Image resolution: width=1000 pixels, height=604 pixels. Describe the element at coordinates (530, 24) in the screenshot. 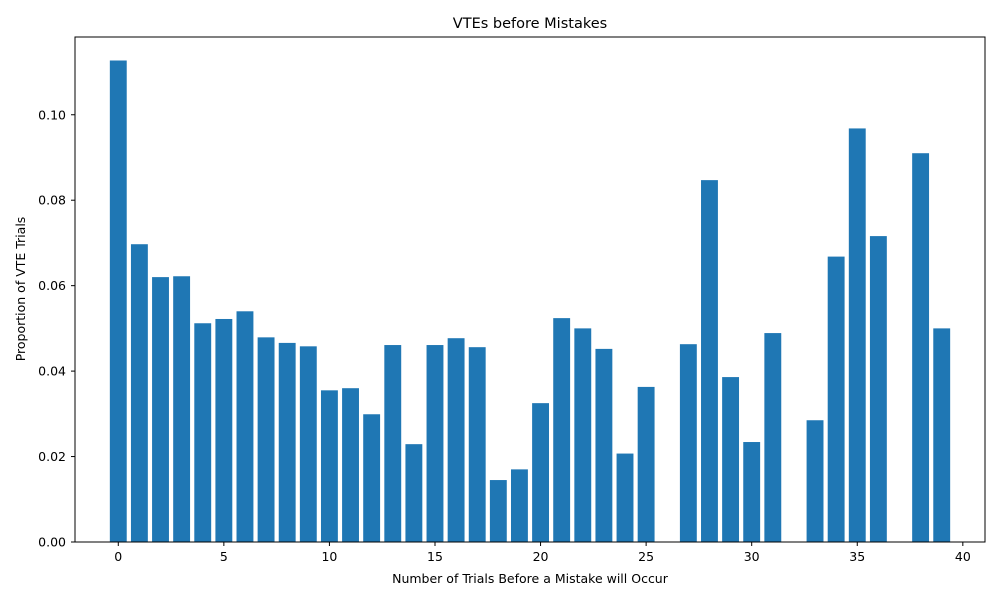

I see `chart-title: VTEs before Mistakes` at that location.